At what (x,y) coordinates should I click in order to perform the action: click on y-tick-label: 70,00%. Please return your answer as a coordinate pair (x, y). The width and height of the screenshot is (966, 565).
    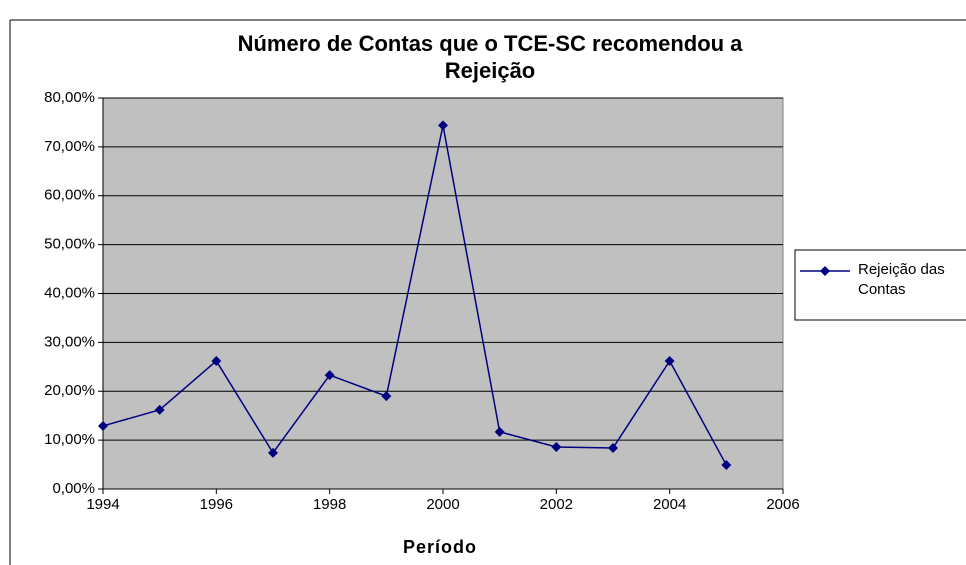
    Looking at the image, I should click on (69, 146).